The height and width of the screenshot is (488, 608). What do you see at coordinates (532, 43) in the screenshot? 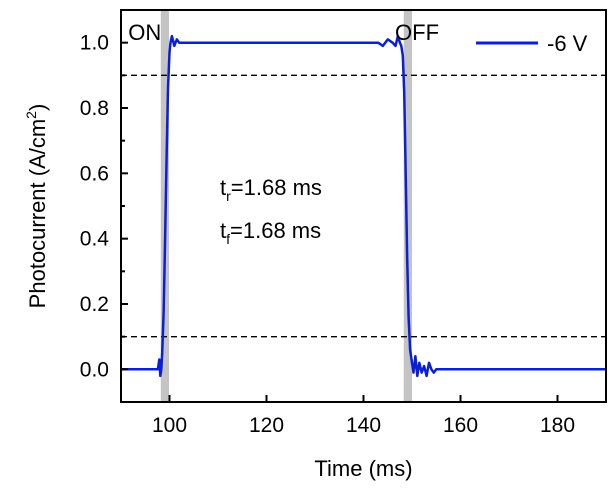
I see `legend: -6 V` at bounding box center [532, 43].